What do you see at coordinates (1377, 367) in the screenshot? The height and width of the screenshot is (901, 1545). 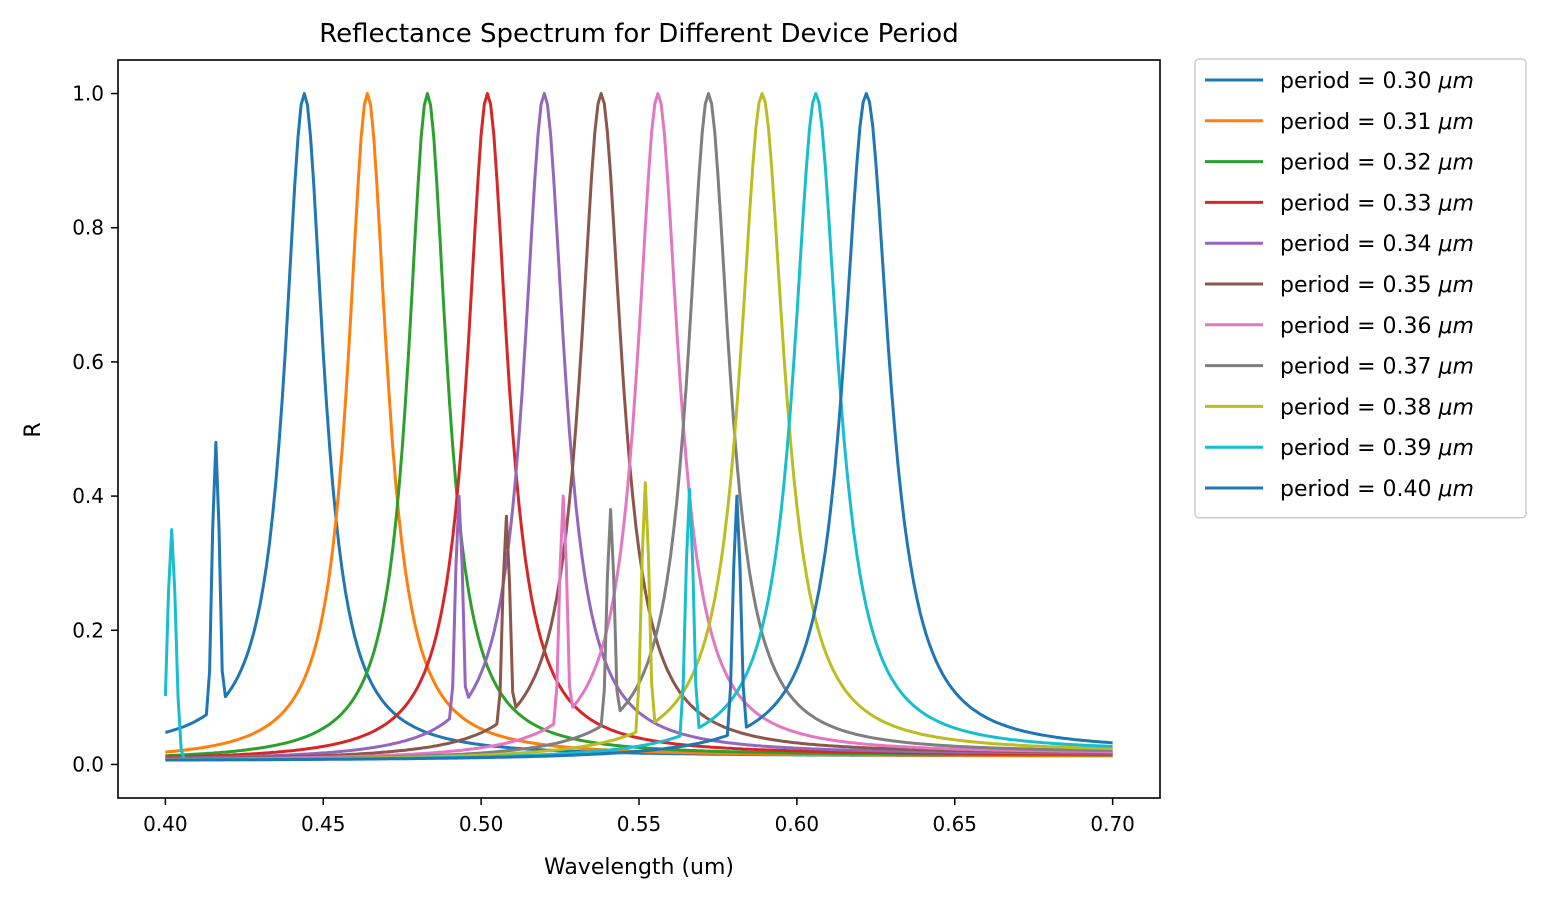 I see `legend-entry-7: period = 0.37 μm` at bounding box center [1377, 367].